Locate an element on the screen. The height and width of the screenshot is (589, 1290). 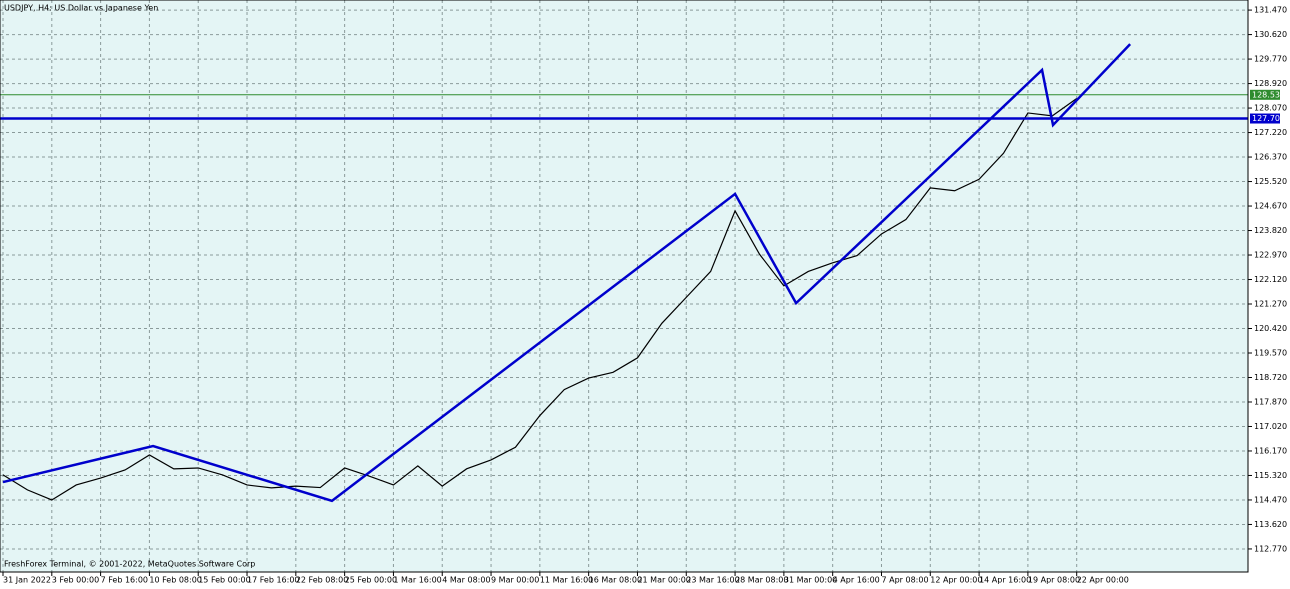
y-tick-label: 128.070 is located at coordinates (1270, 108).